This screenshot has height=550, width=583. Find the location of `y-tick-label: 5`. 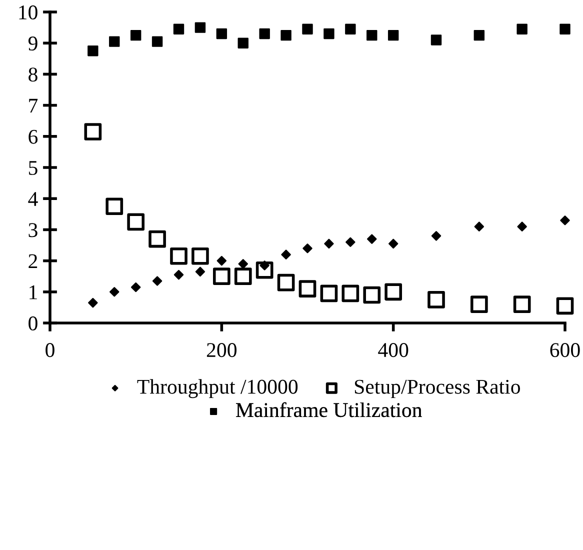

y-tick-label: 5 is located at coordinates (33, 168).